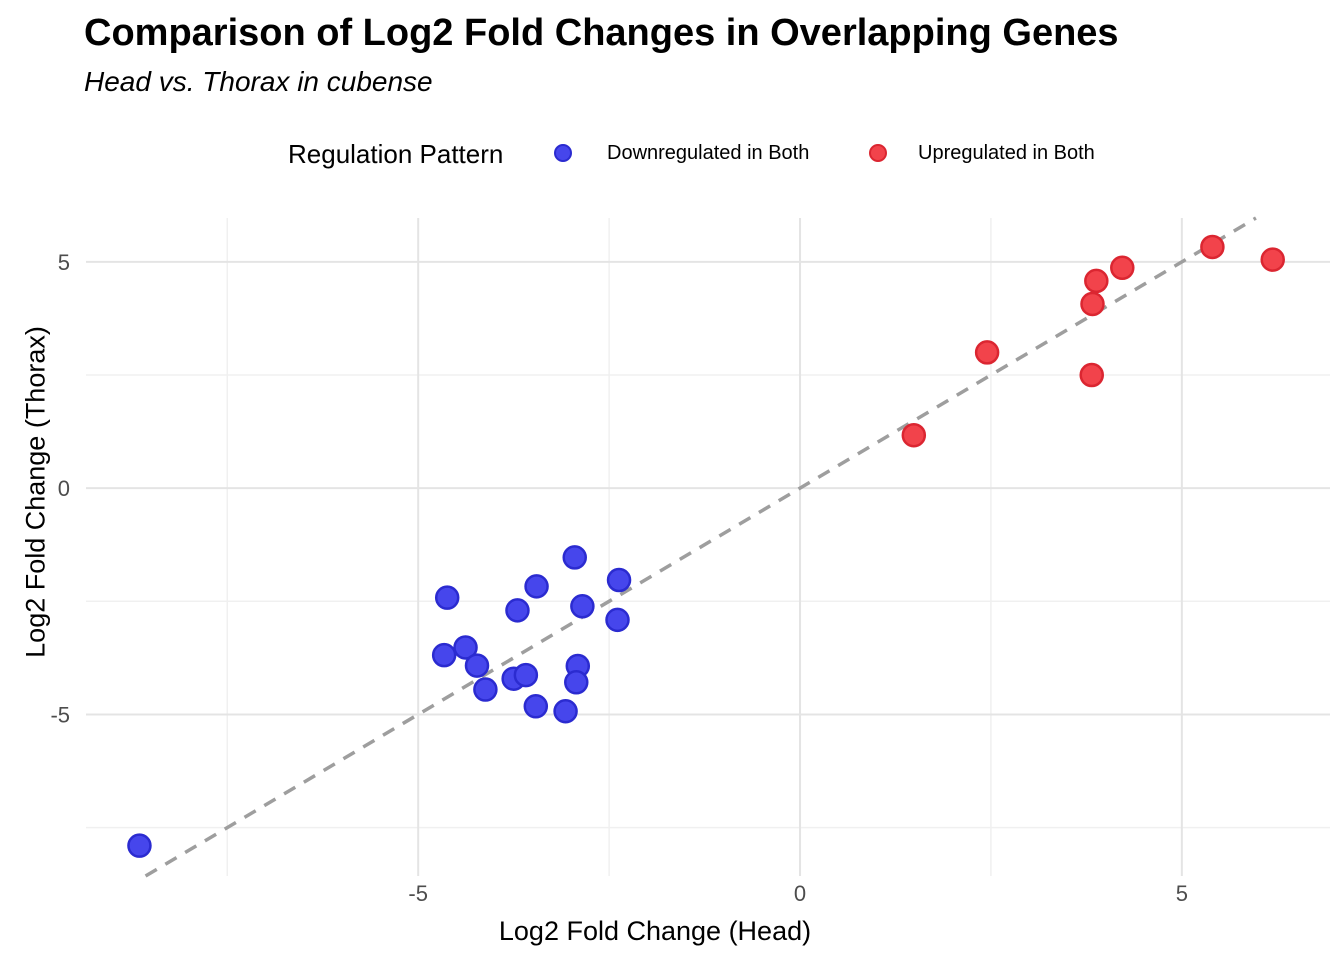 The height and width of the screenshot is (960, 1344). Describe the element at coordinates (35, 492) in the screenshot. I see `y-axis-title: Log2 Fold Change (Thorax)` at that location.